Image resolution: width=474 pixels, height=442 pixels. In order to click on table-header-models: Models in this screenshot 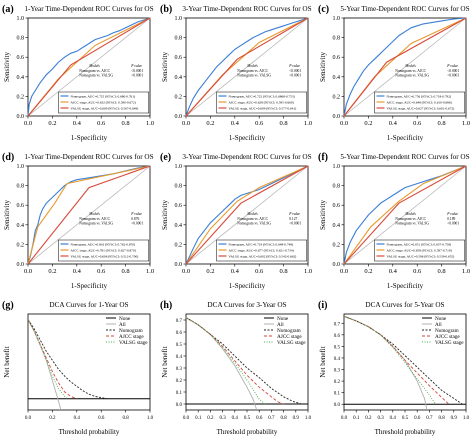, I will do `click(252, 214)`.